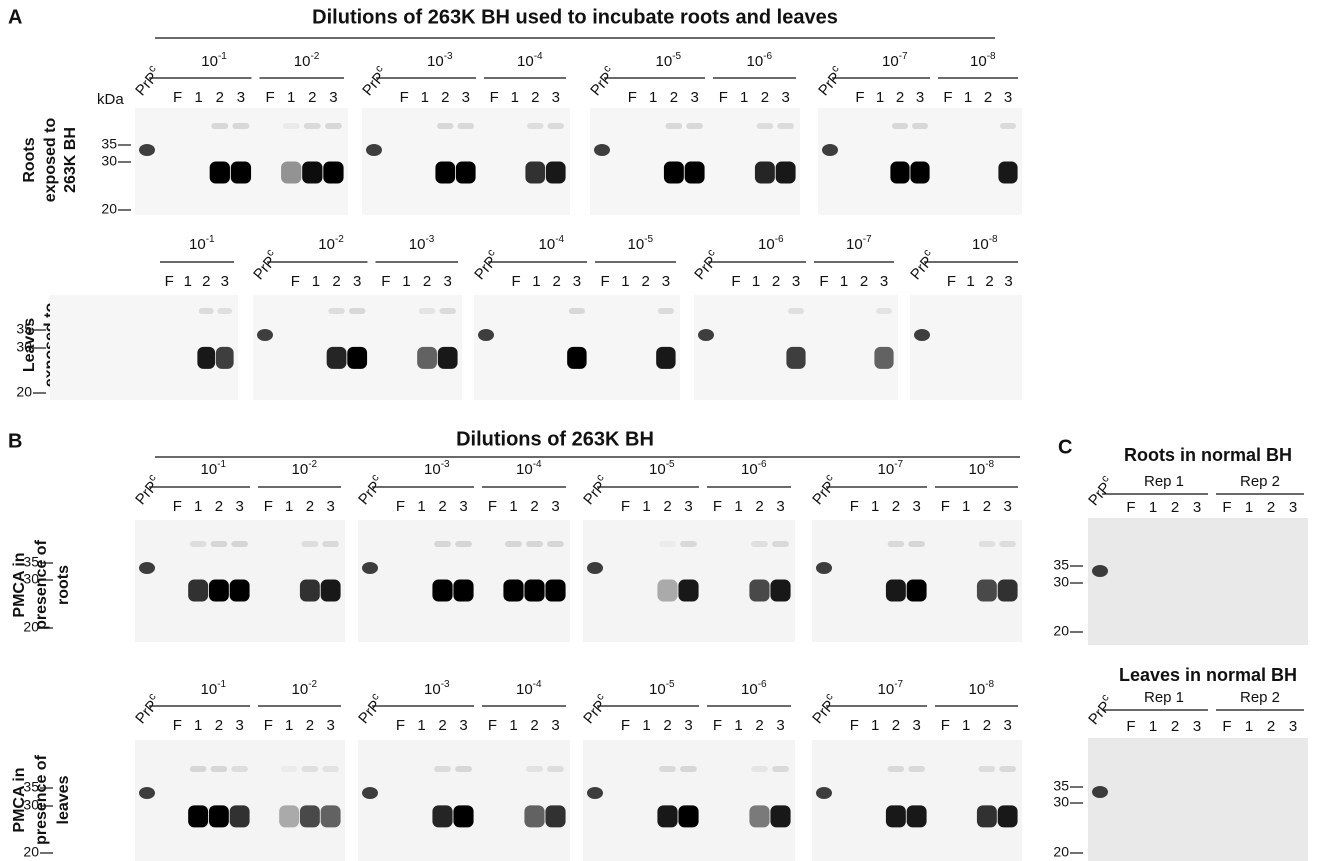 The width and height of the screenshot is (1323, 861). What do you see at coordinates (307, 60) in the screenshot?
I see `lane-header: 10-2` at bounding box center [307, 60].